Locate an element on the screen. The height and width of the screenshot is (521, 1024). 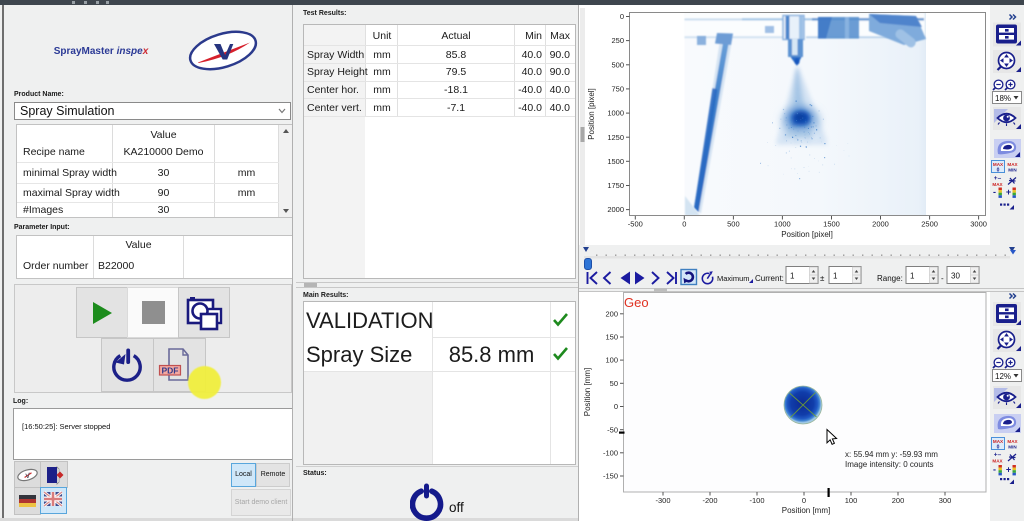
svg-text: Image intensity: 0 counts is located at coordinates (889, 464).